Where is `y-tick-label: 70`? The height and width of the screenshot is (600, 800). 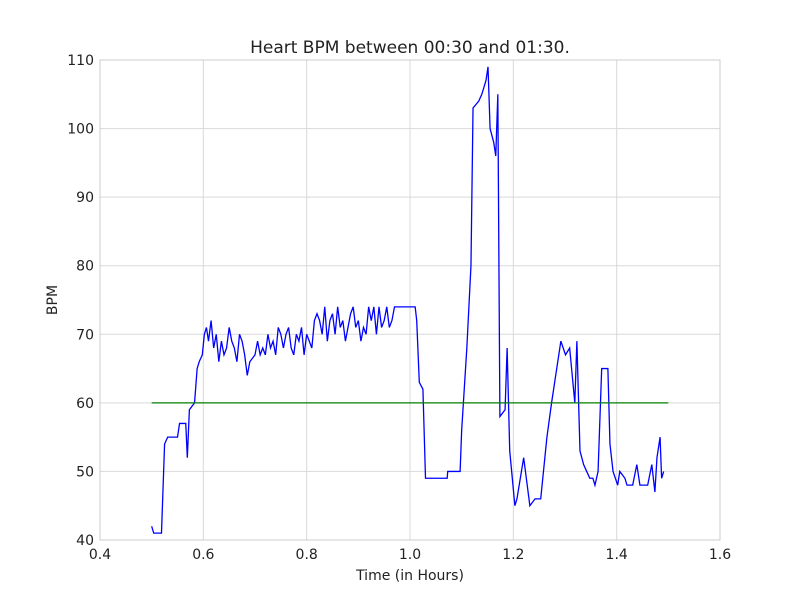 y-tick-label: 70 is located at coordinates (85, 335).